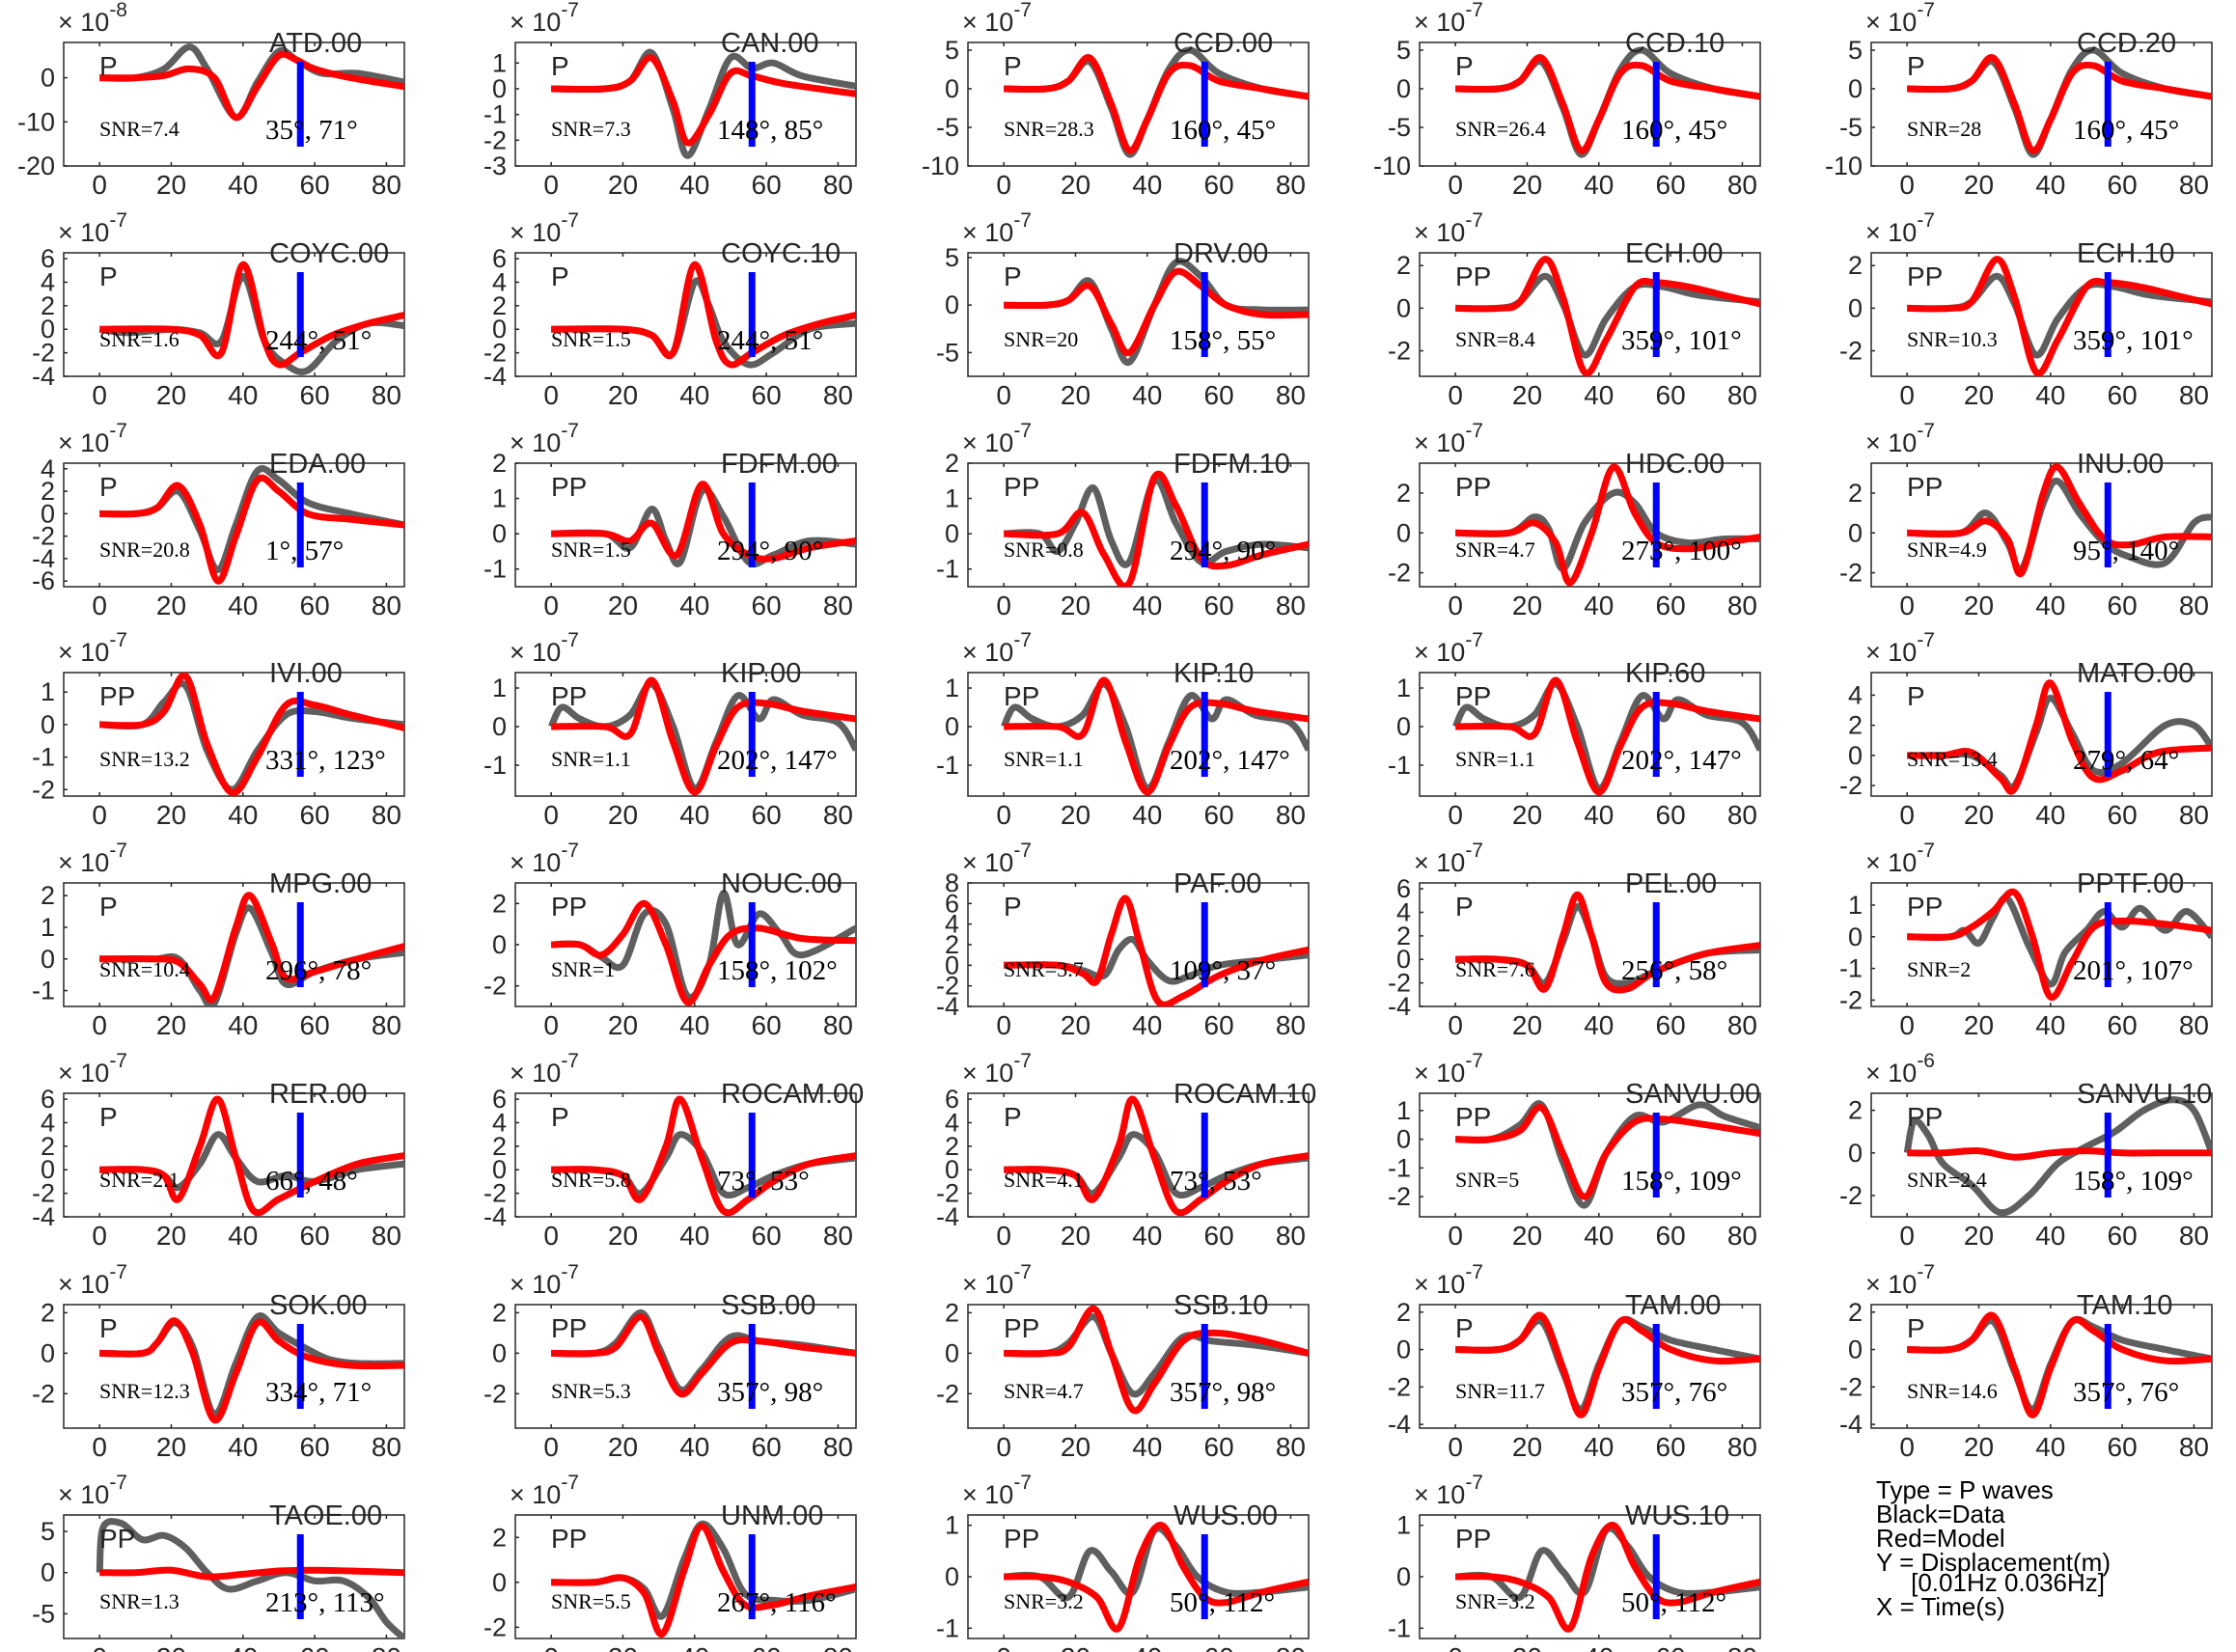  I want to click on y-tick-label: 6, so click(48, 258).